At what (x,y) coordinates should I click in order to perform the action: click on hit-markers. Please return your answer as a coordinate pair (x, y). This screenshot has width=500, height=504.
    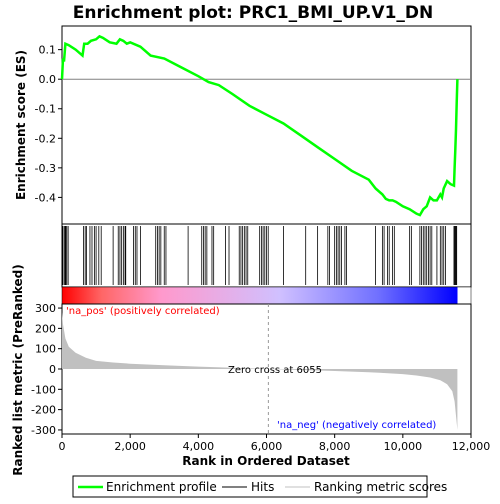
    Looking at the image, I should click on (260, 255).